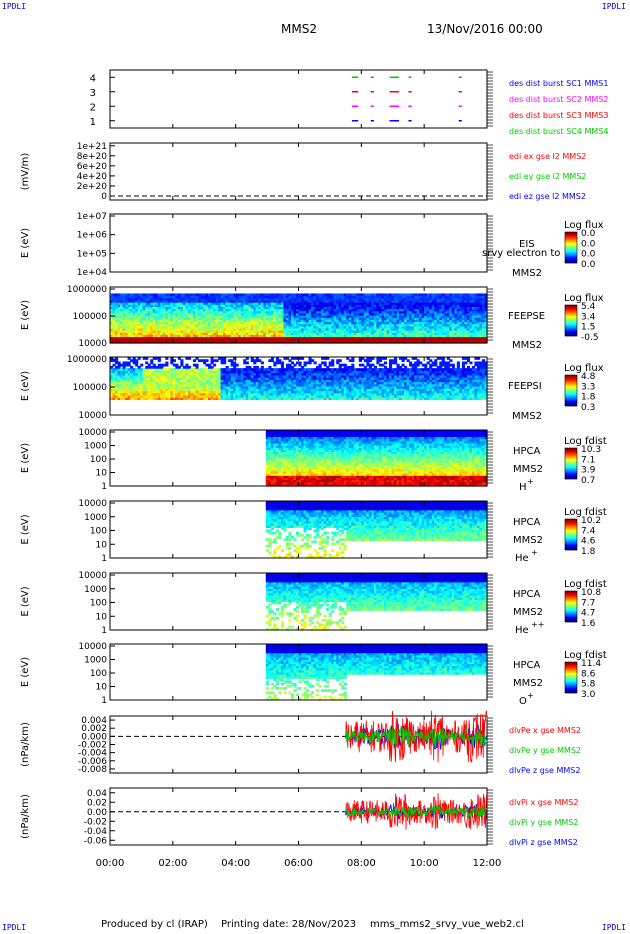 This screenshot has width=630, height=934. What do you see at coordinates (299, 29) in the screenshot?
I see `spacecraft-title: MMS2` at bounding box center [299, 29].